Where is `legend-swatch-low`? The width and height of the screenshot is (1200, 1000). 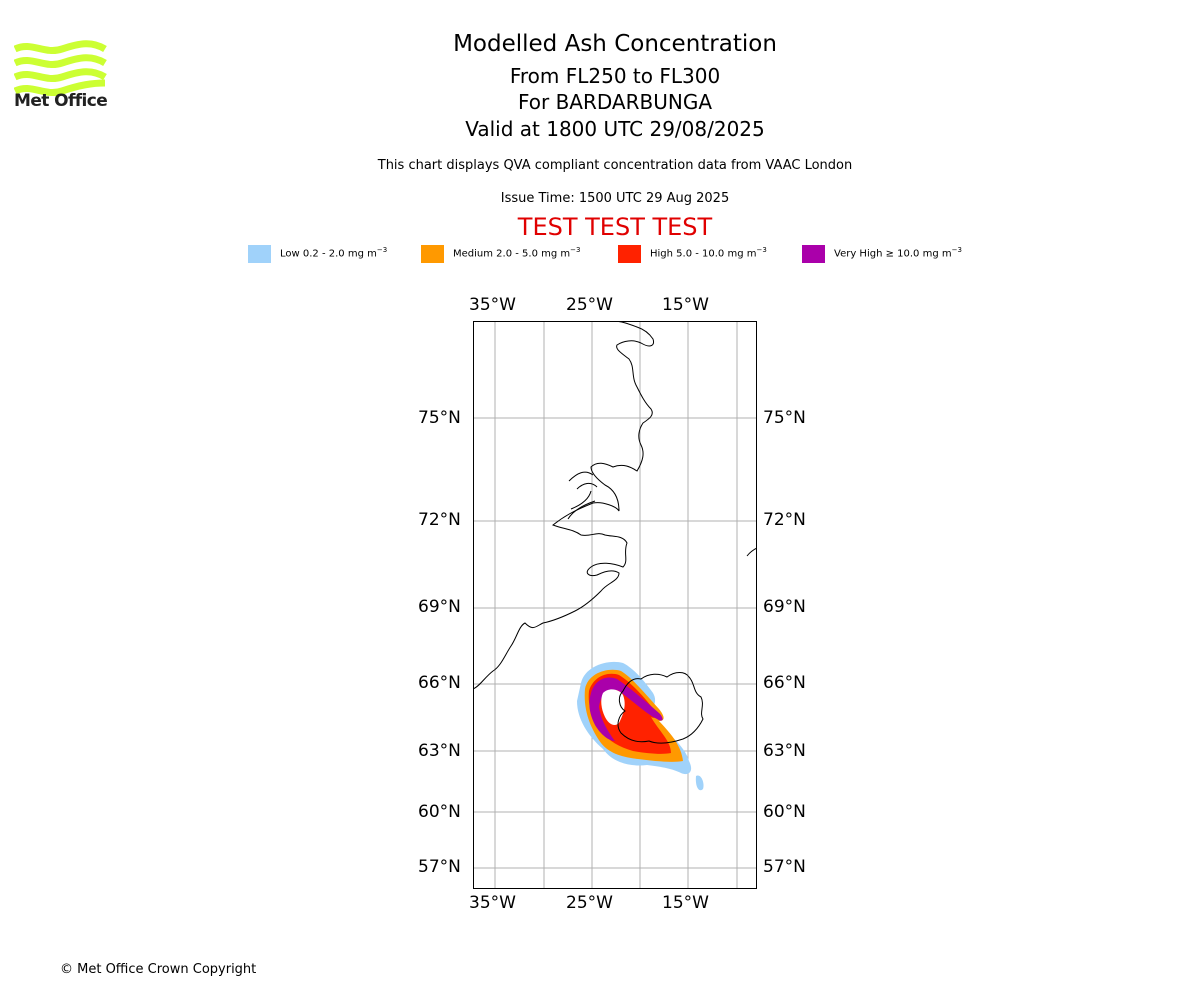 legend-swatch-low is located at coordinates (259, 254).